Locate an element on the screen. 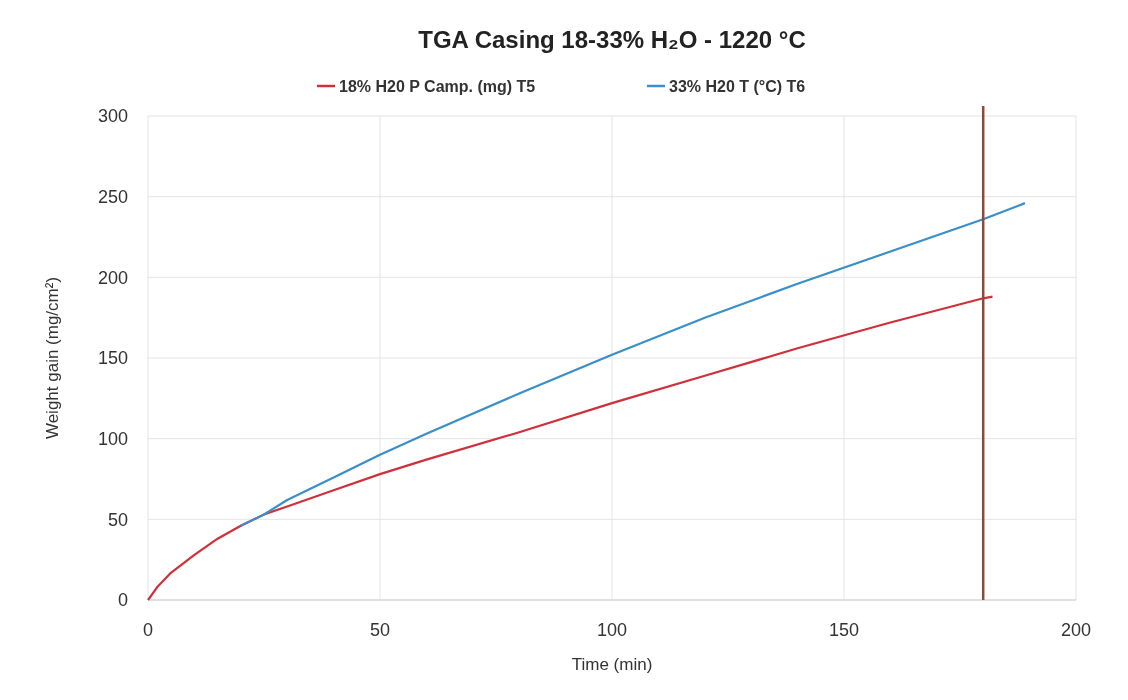 This screenshot has height=700, width=1128. y-tick-label: 50 is located at coordinates (117, 519).